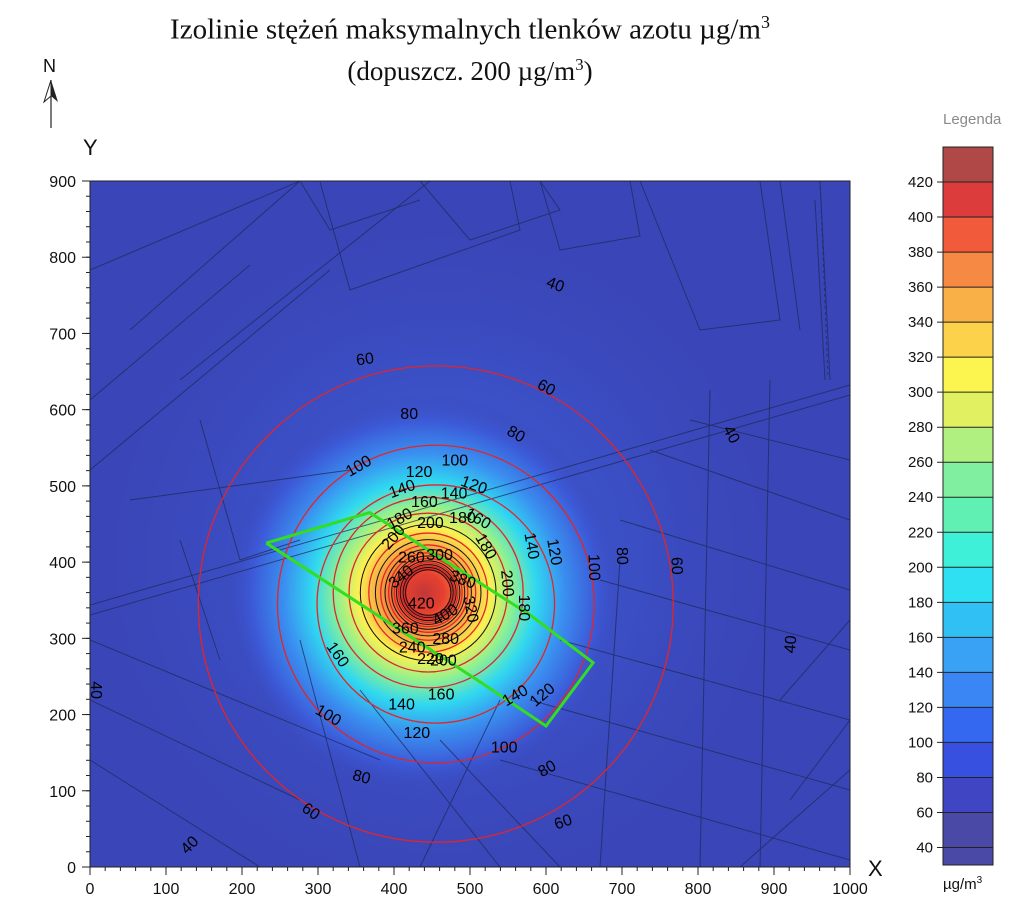 Image resolution: width=1023 pixels, height=911 pixels. I want to click on x-axis-ticks: 0 100 200 300 400 500 600 700 800 900 1000, so click(477, 882).